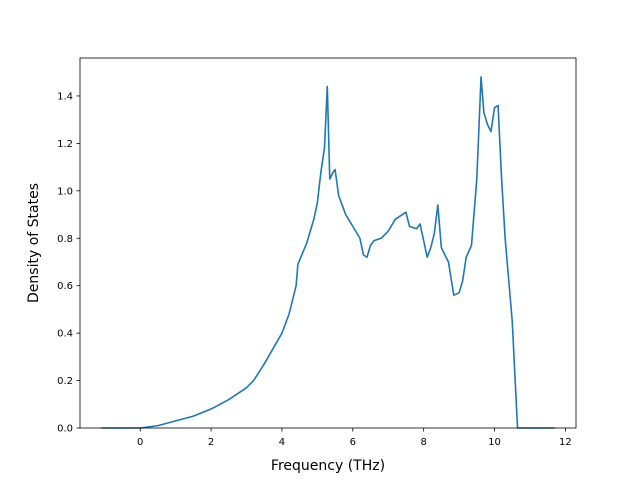 Image resolution: width=640 pixels, height=480 pixels. Describe the element at coordinates (565, 442) in the screenshot. I see `x-tick-label: 12` at that location.